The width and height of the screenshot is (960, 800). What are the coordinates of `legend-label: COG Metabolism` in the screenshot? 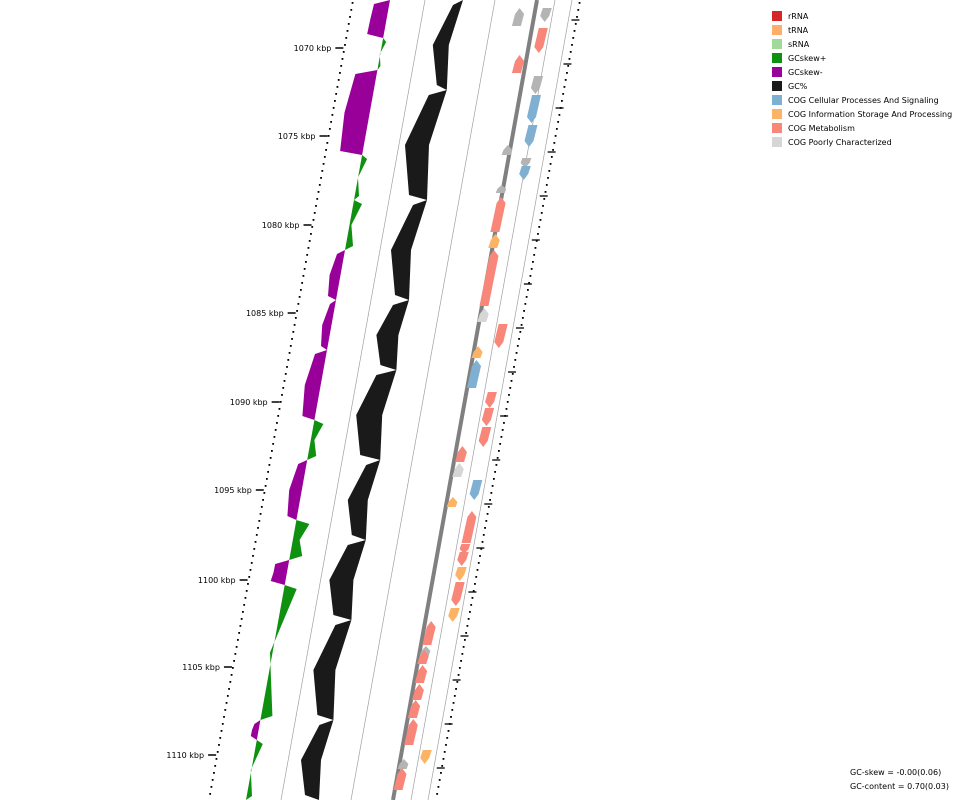 It's located at (821, 128).